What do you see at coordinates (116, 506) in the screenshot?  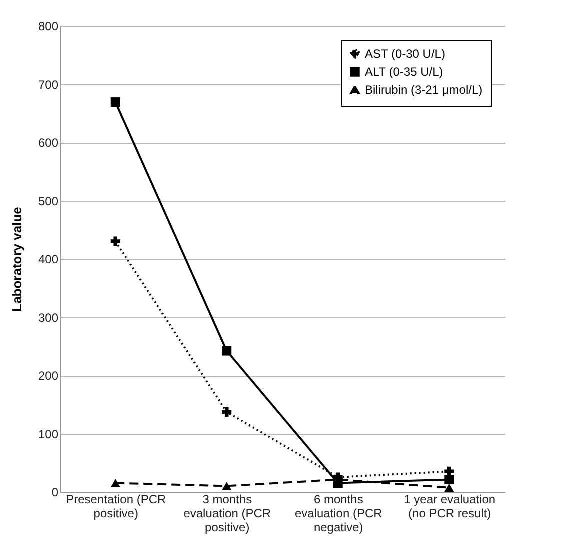 I see `x-tick-label: Presentation (PCR positive)` at bounding box center [116, 506].